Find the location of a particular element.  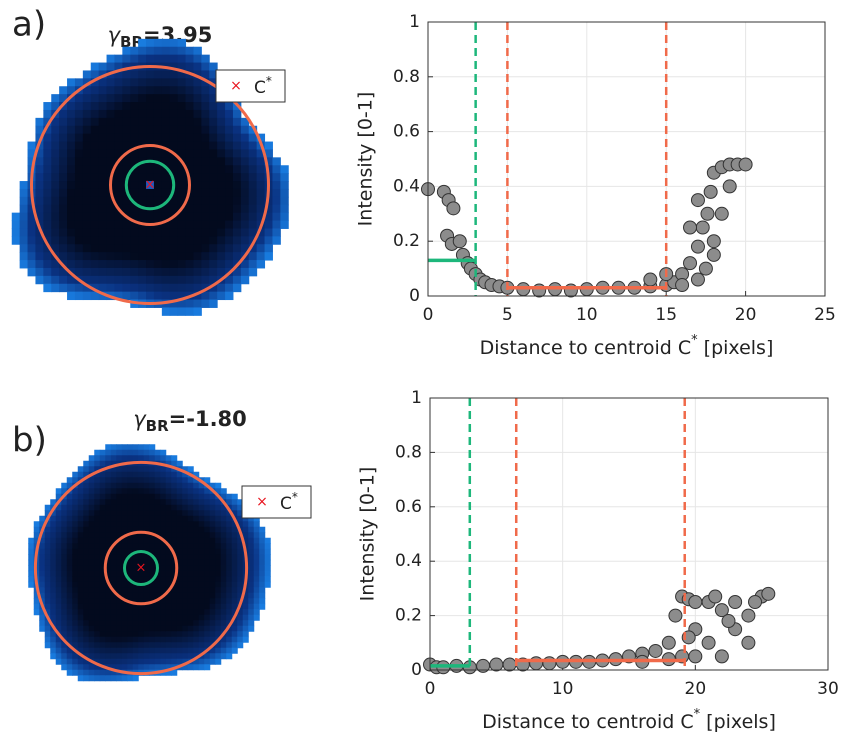

y-tick-label: 0.6 is located at coordinates (408, 507).